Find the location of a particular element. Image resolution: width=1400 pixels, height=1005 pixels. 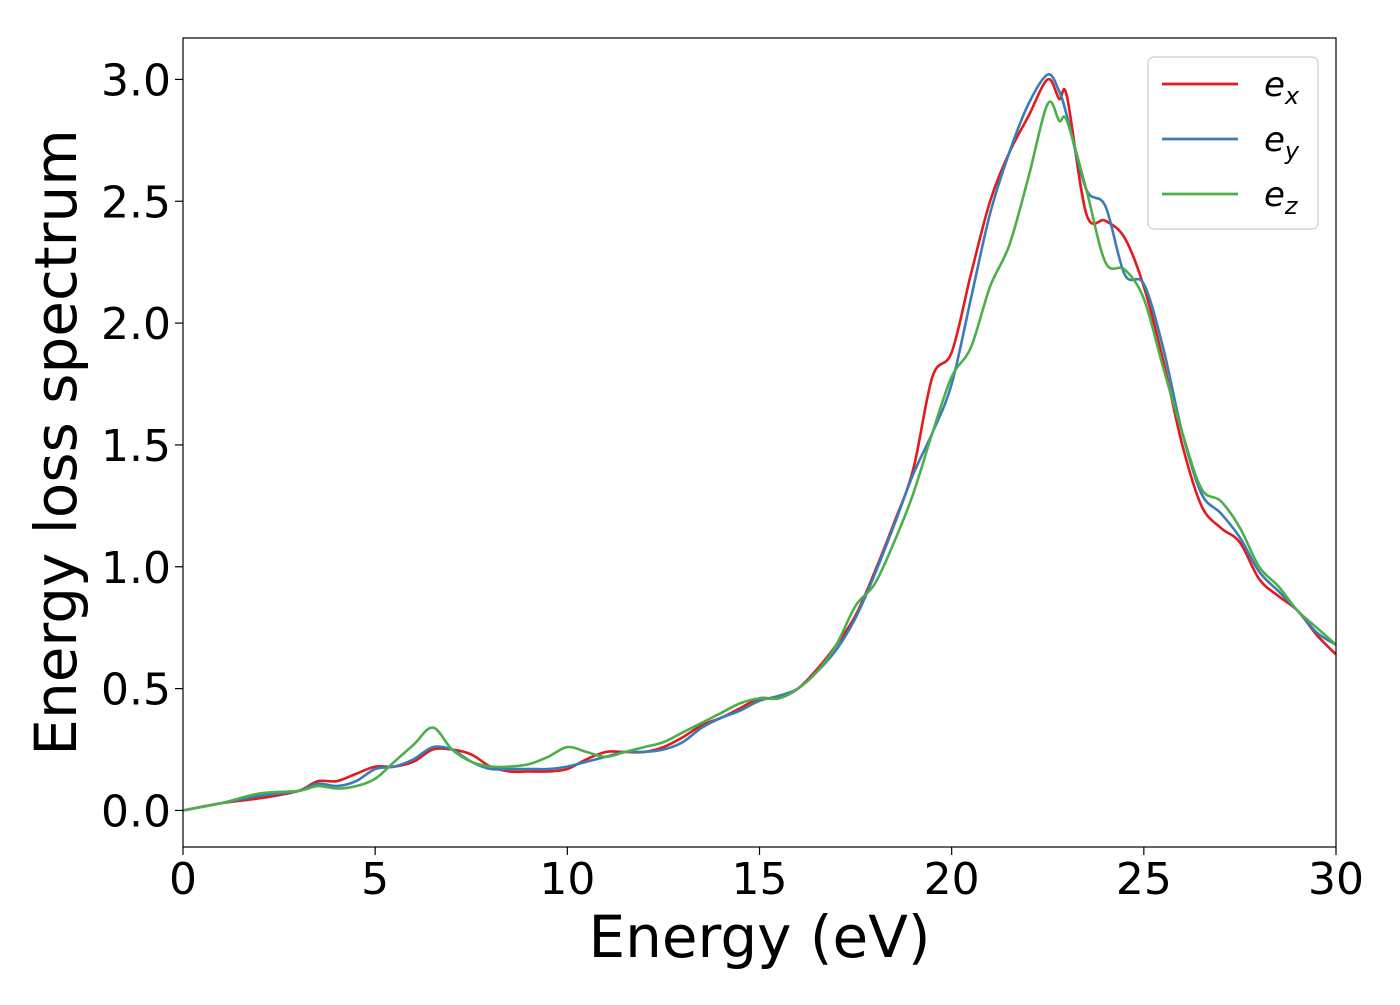

x-tick-label: 25 is located at coordinates (1144, 879).